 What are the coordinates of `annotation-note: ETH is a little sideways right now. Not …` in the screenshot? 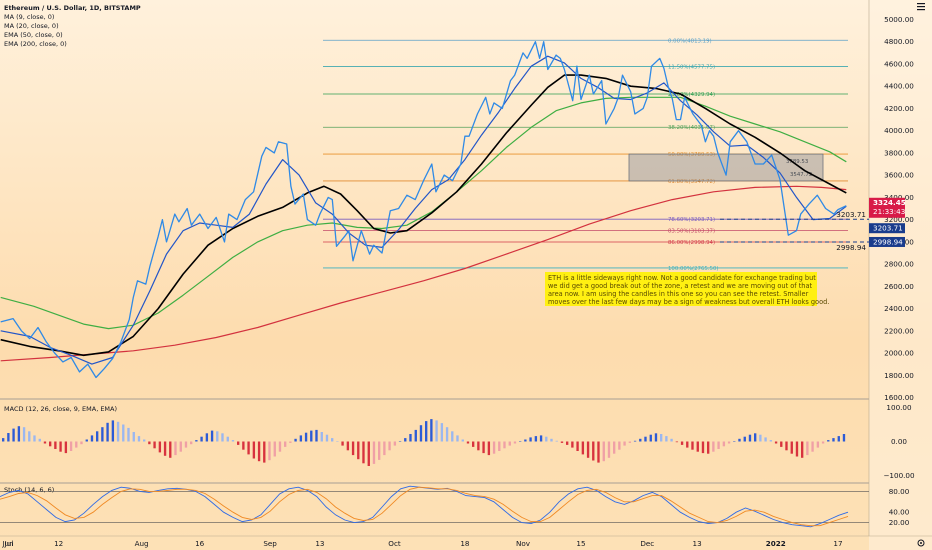 It's located at (687, 289).